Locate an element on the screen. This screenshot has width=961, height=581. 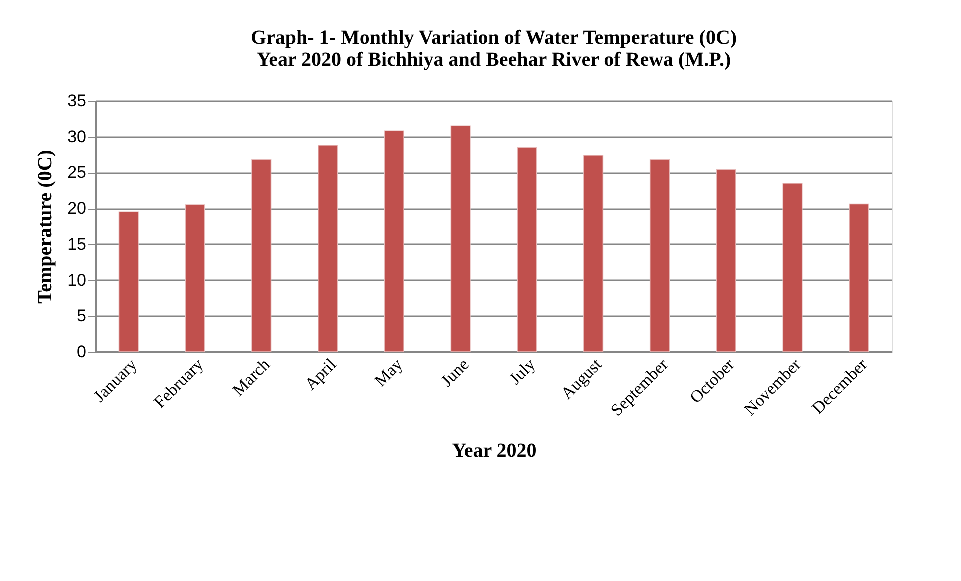
y-tick-label: 30 is located at coordinates (77, 136).